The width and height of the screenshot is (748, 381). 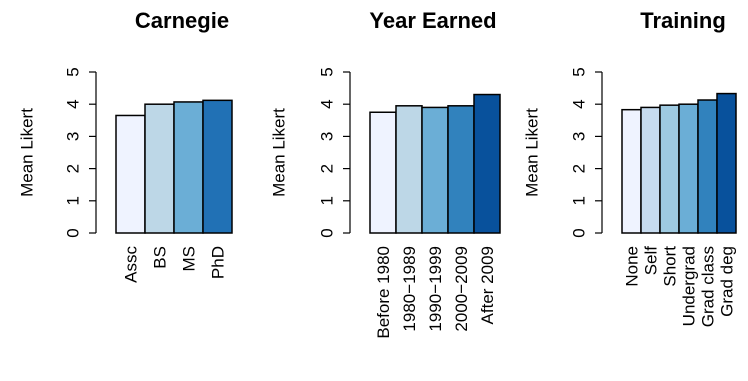 What do you see at coordinates (409, 289) in the screenshot?
I see `x-category-label: 1980−1989` at bounding box center [409, 289].